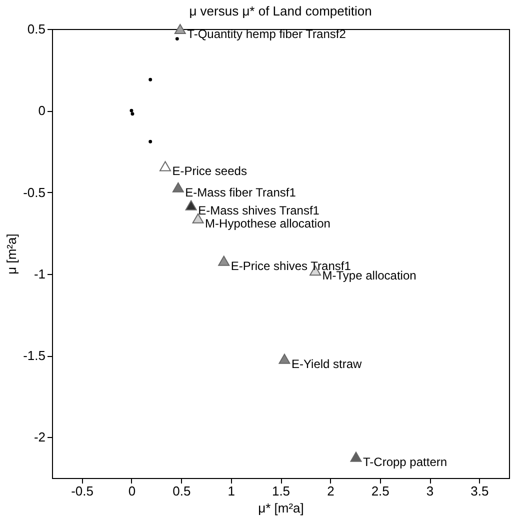 This screenshot has height=520, width=514. What do you see at coordinates (267, 223) in the screenshot?
I see `annotation: M-Hypothese allocation` at bounding box center [267, 223].